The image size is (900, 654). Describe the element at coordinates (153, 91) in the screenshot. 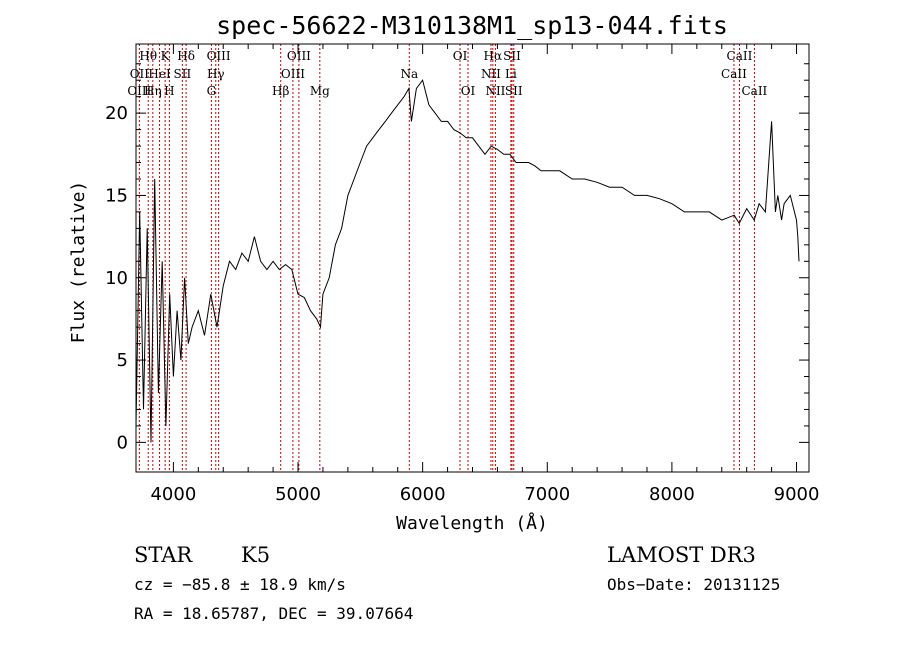

I see `spectral-line-label: Hη` at that location.